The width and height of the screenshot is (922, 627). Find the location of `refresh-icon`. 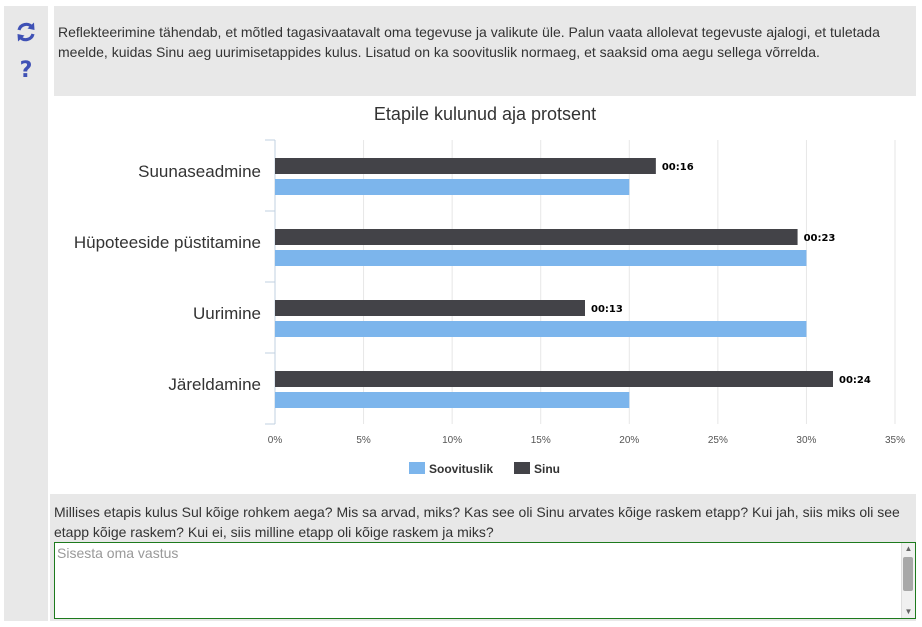

refresh-icon is located at coordinates (26, 32).